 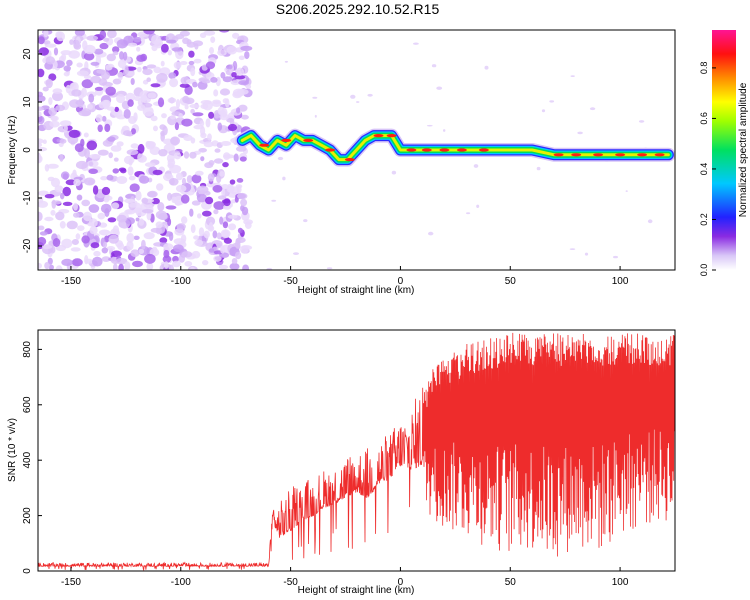 I want to click on spectrogram-xtick-label: 0, so click(x=401, y=281).